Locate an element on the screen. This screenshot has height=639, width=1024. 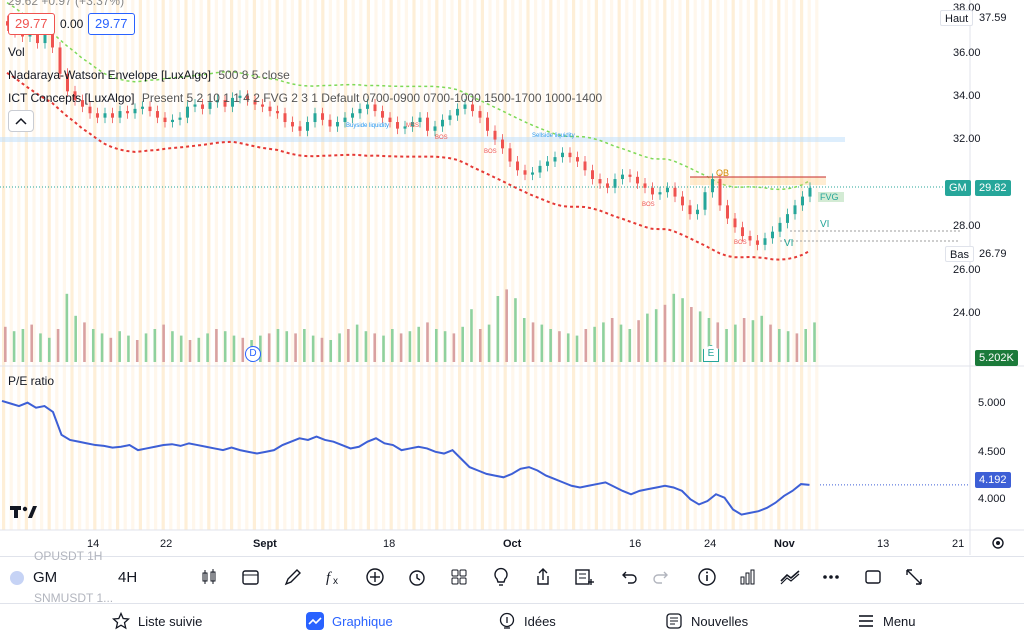
legend-vol: Vol is located at coordinates (16, 52).